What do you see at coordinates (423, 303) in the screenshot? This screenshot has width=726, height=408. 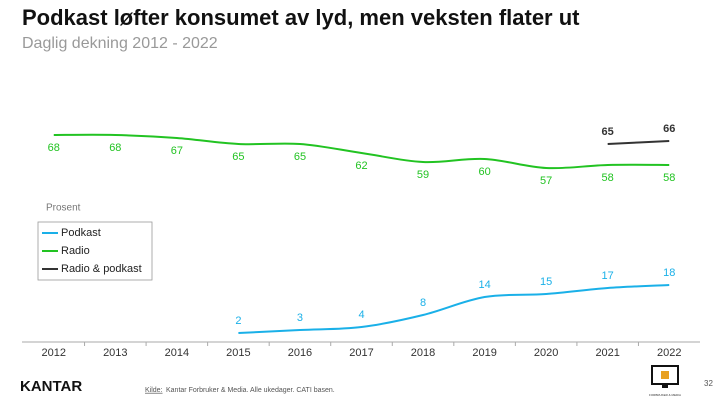 I see `data-label: 8` at bounding box center [423, 303].